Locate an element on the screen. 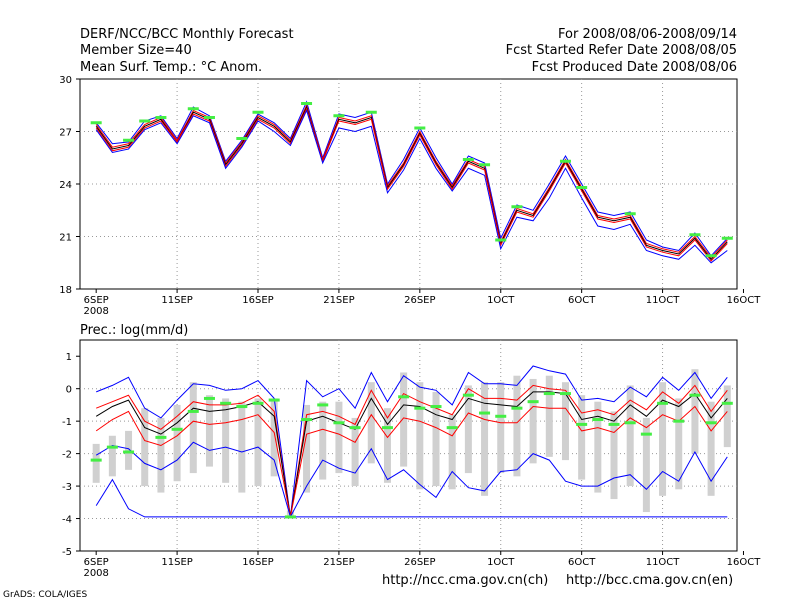 The image size is (800, 600). y-tick-label: 24 is located at coordinates (65, 185).